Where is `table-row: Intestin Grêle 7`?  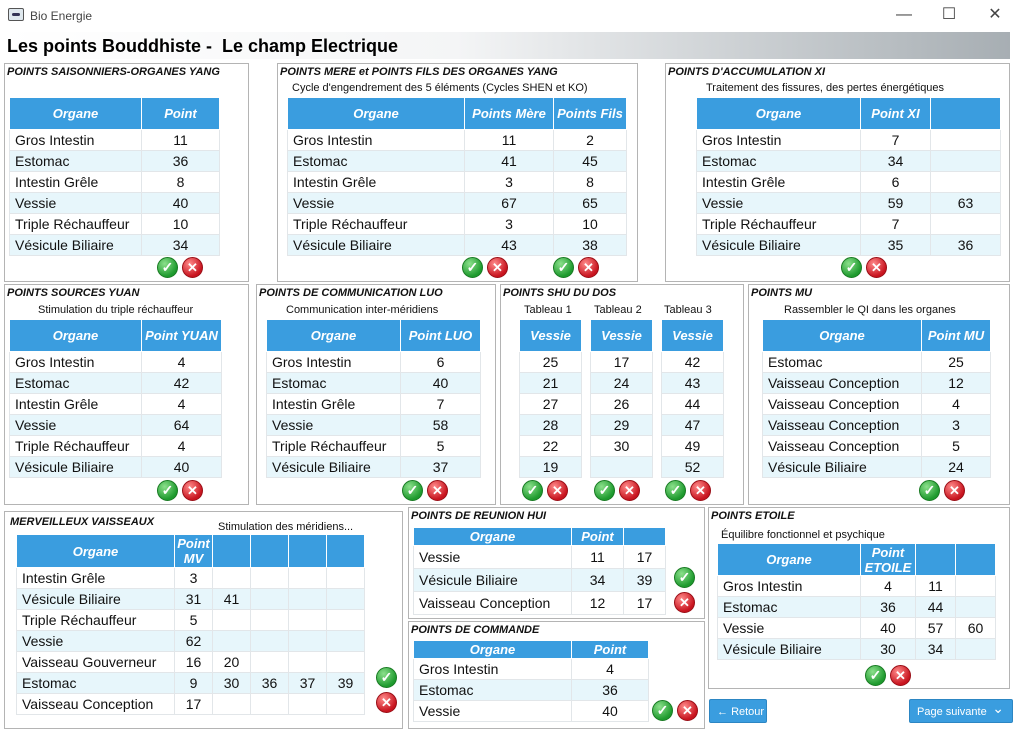 table-row: Intestin Grêle 7 is located at coordinates (373, 404).